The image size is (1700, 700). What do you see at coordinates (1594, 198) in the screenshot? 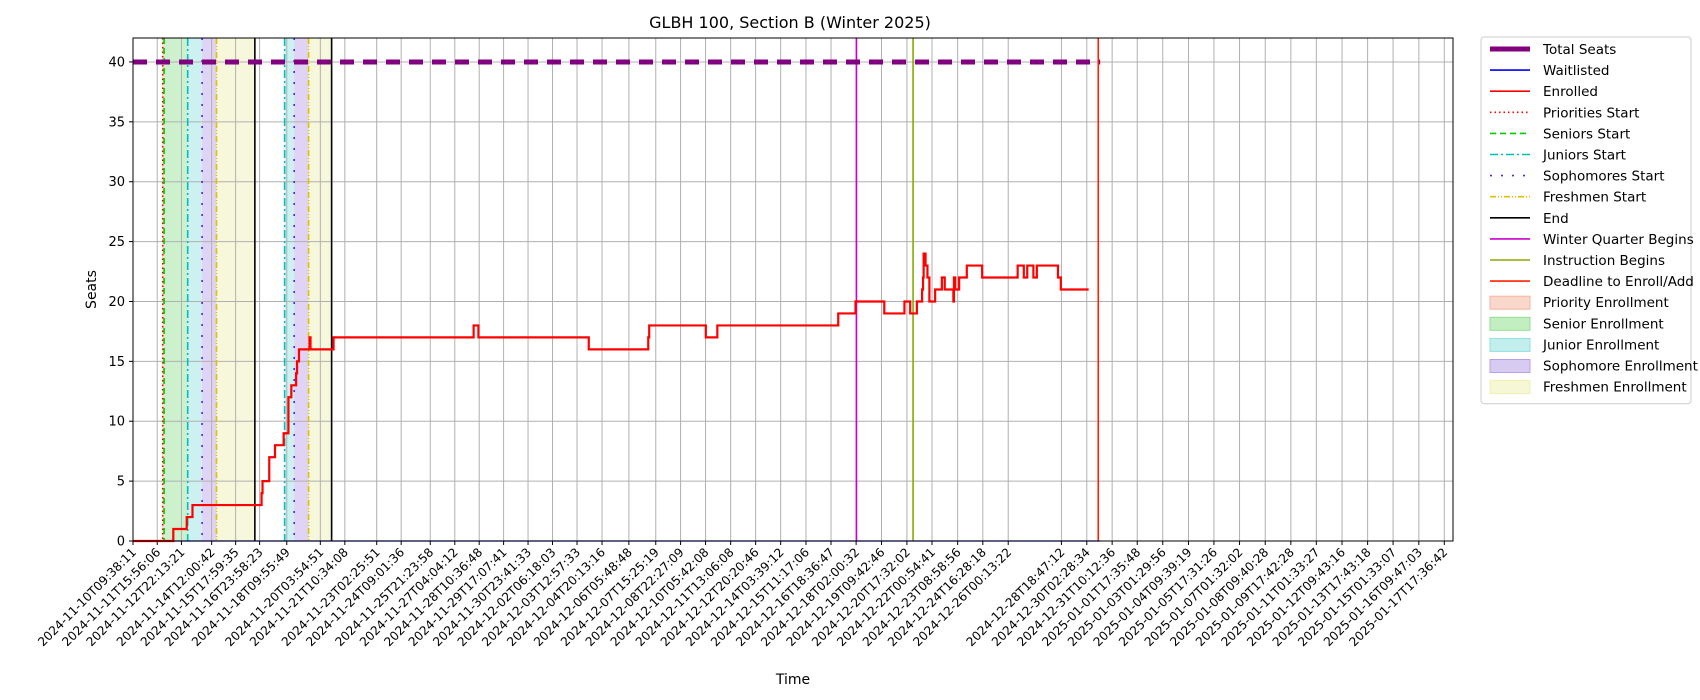
I see `legend-label: Freshmen Start` at bounding box center [1594, 198].